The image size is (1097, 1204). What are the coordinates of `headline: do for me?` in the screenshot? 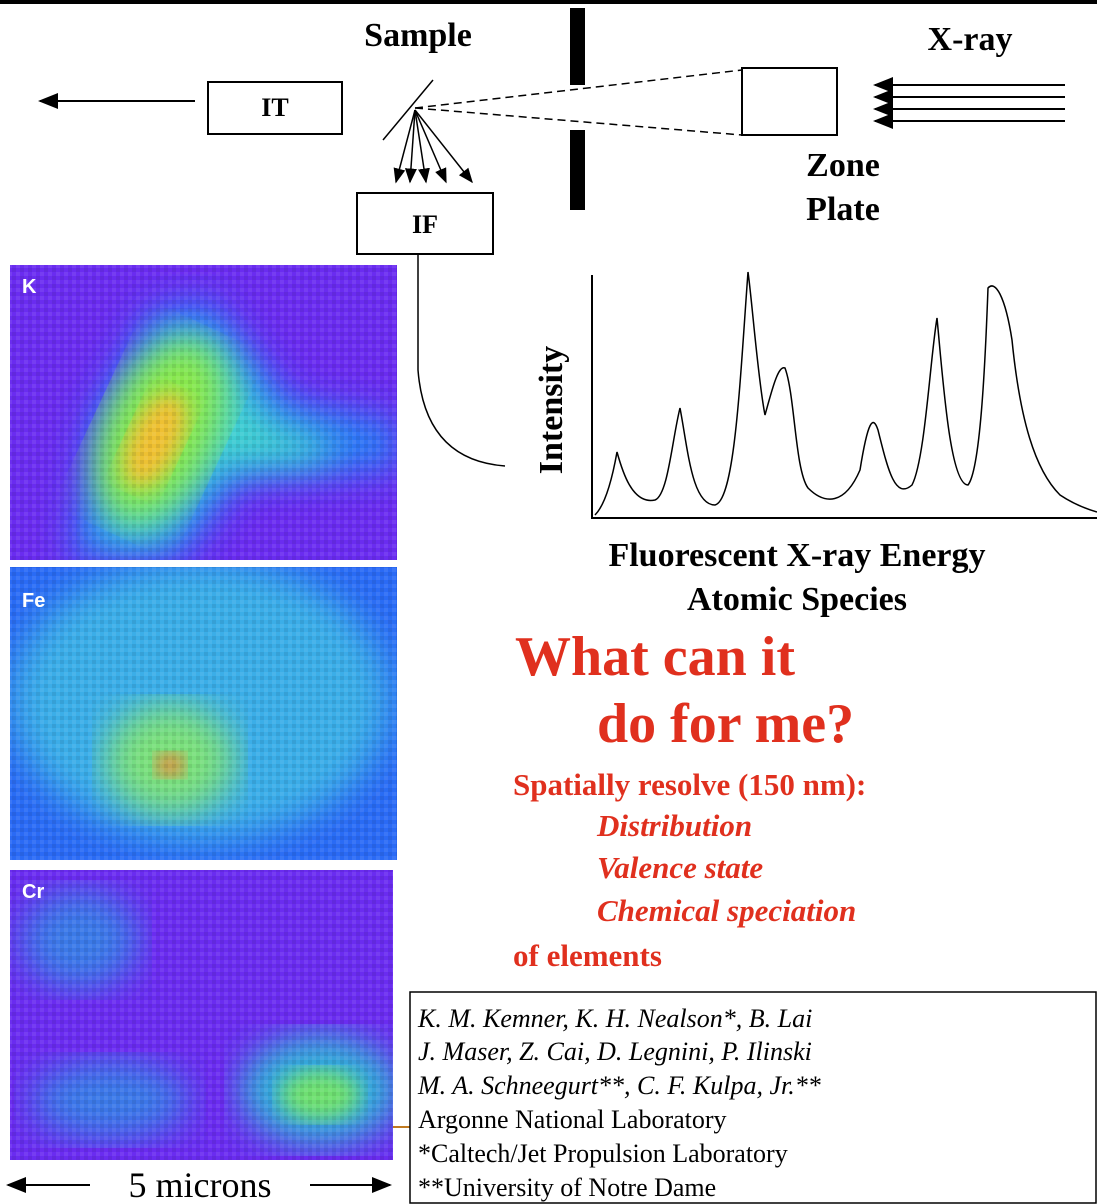 It's located at (725, 724).